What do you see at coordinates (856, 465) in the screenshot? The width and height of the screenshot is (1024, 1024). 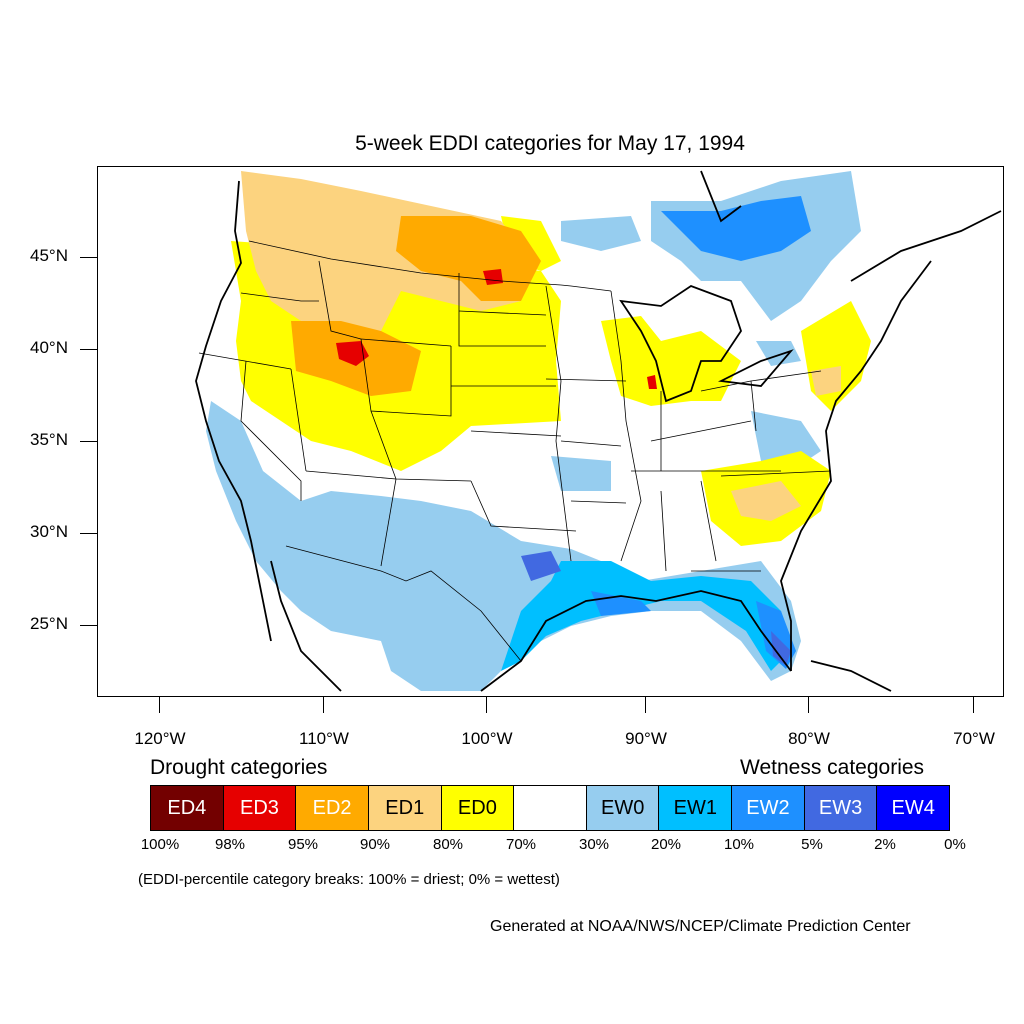 I see `atlantic-coast` at bounding box center [856, 465].